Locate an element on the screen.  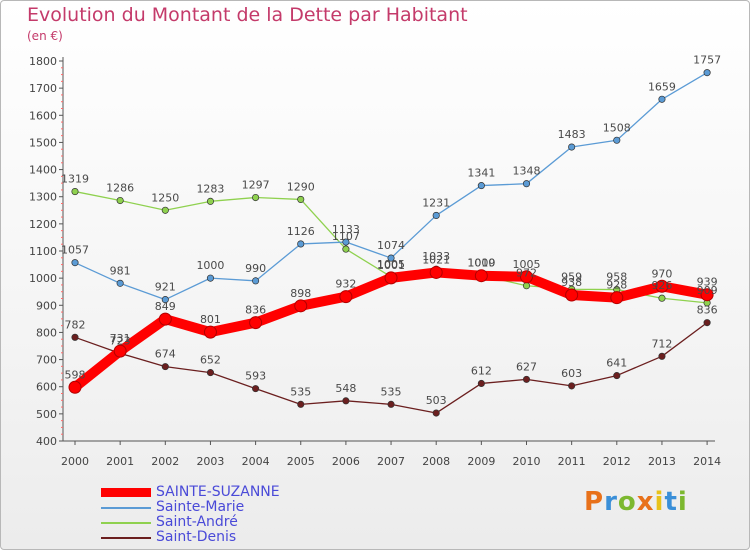
legend-label: Saint-Denis is located at coordinates (196, 537).